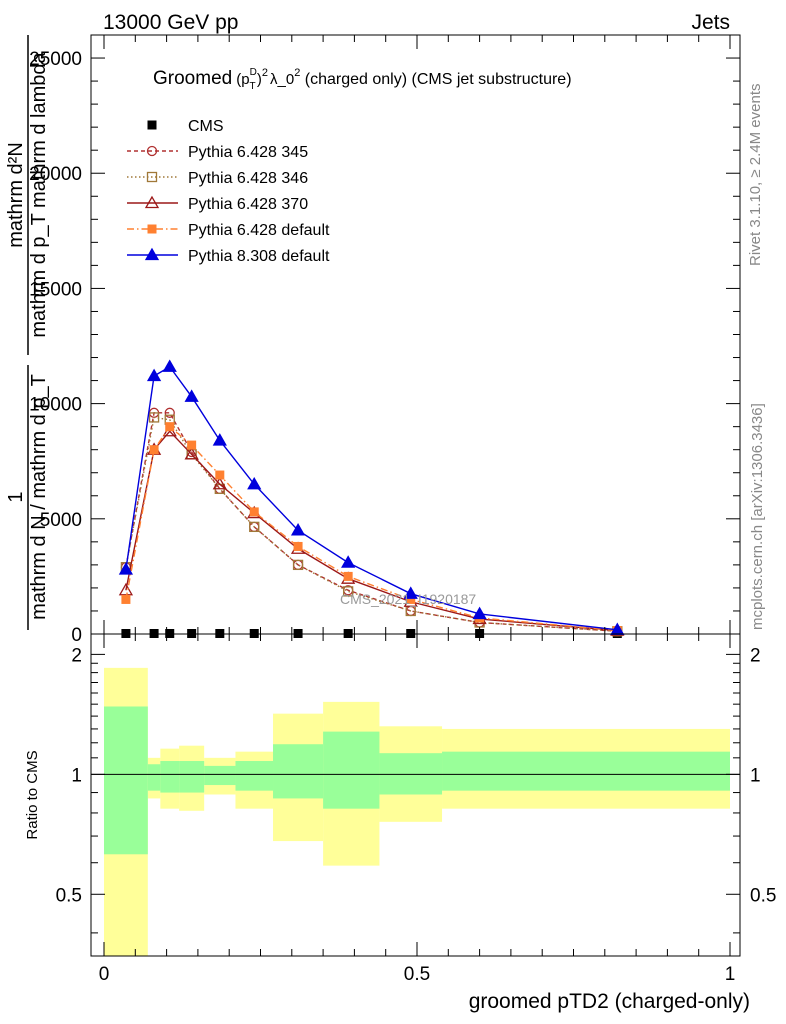  I want to click on legend-item: Pythia 6.428 370, so click(217, 204).